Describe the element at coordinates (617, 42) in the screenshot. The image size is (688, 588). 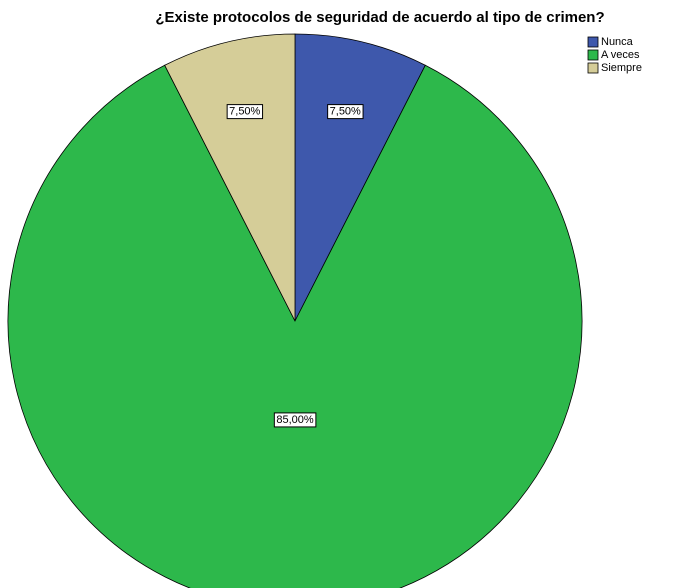
I see `legend-label: Nunca` at that location.